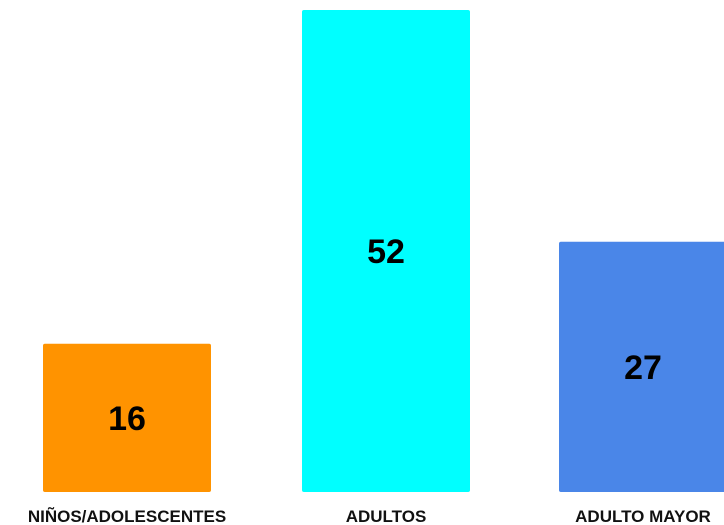  What do you see at coordinates (643, 516) in the screenshot?
I see `category-label-2: ADULTO MAYOR` at bounding box center [643, 516].